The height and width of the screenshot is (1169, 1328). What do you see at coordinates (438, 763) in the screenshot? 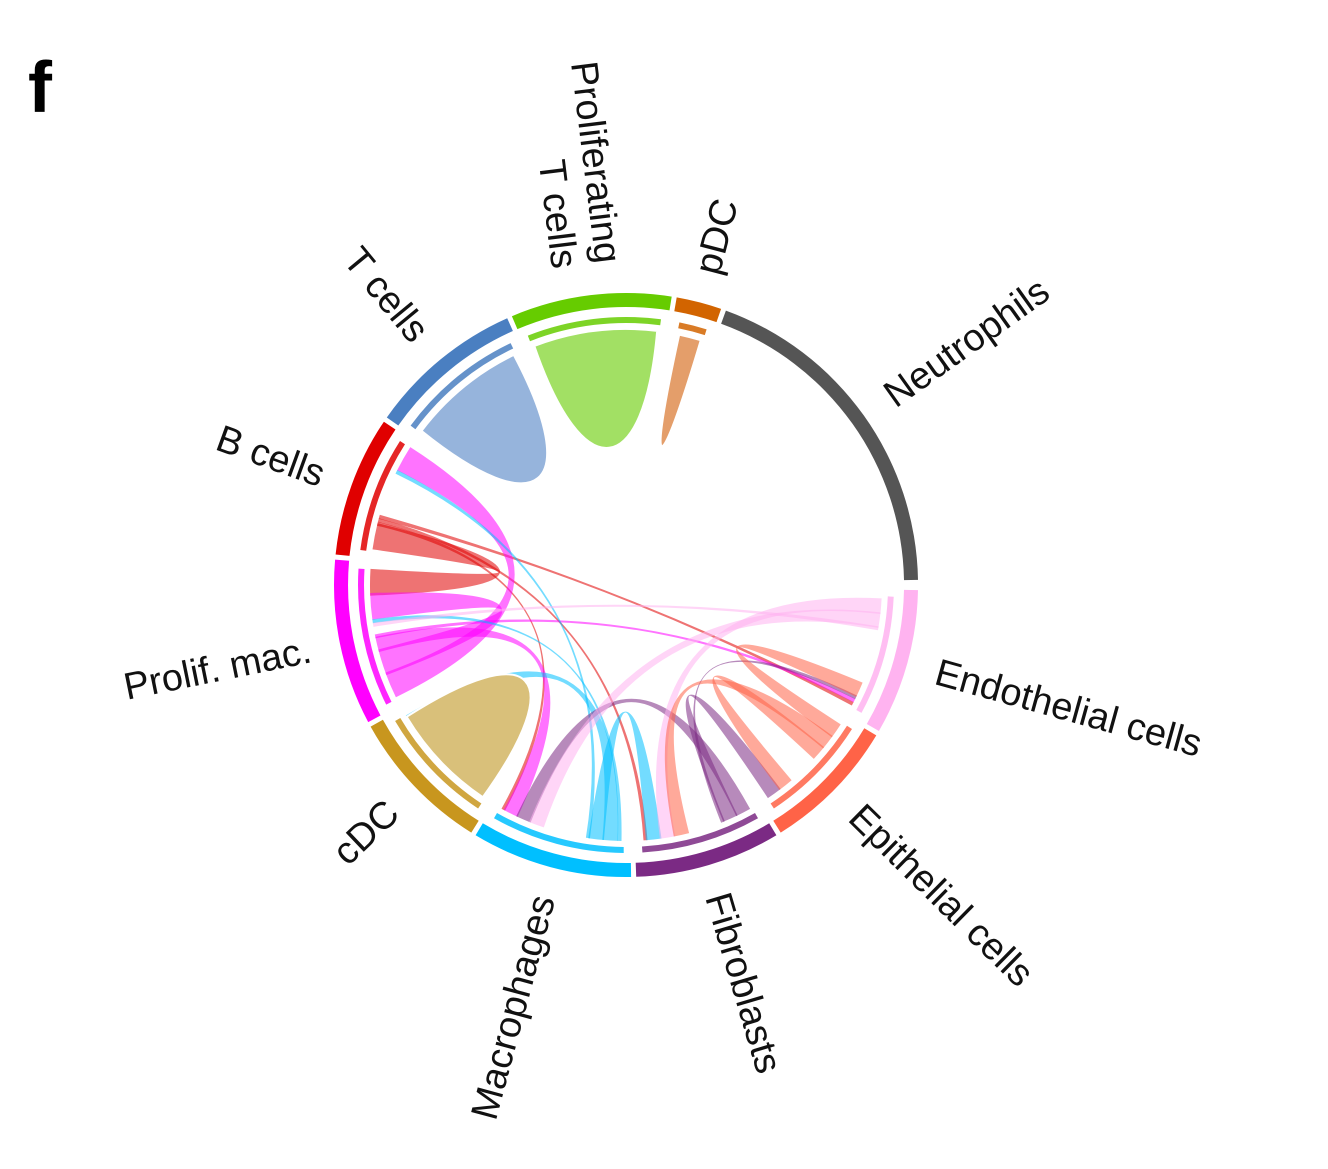
I see `track-cdc` at bounding box center [438, 763].